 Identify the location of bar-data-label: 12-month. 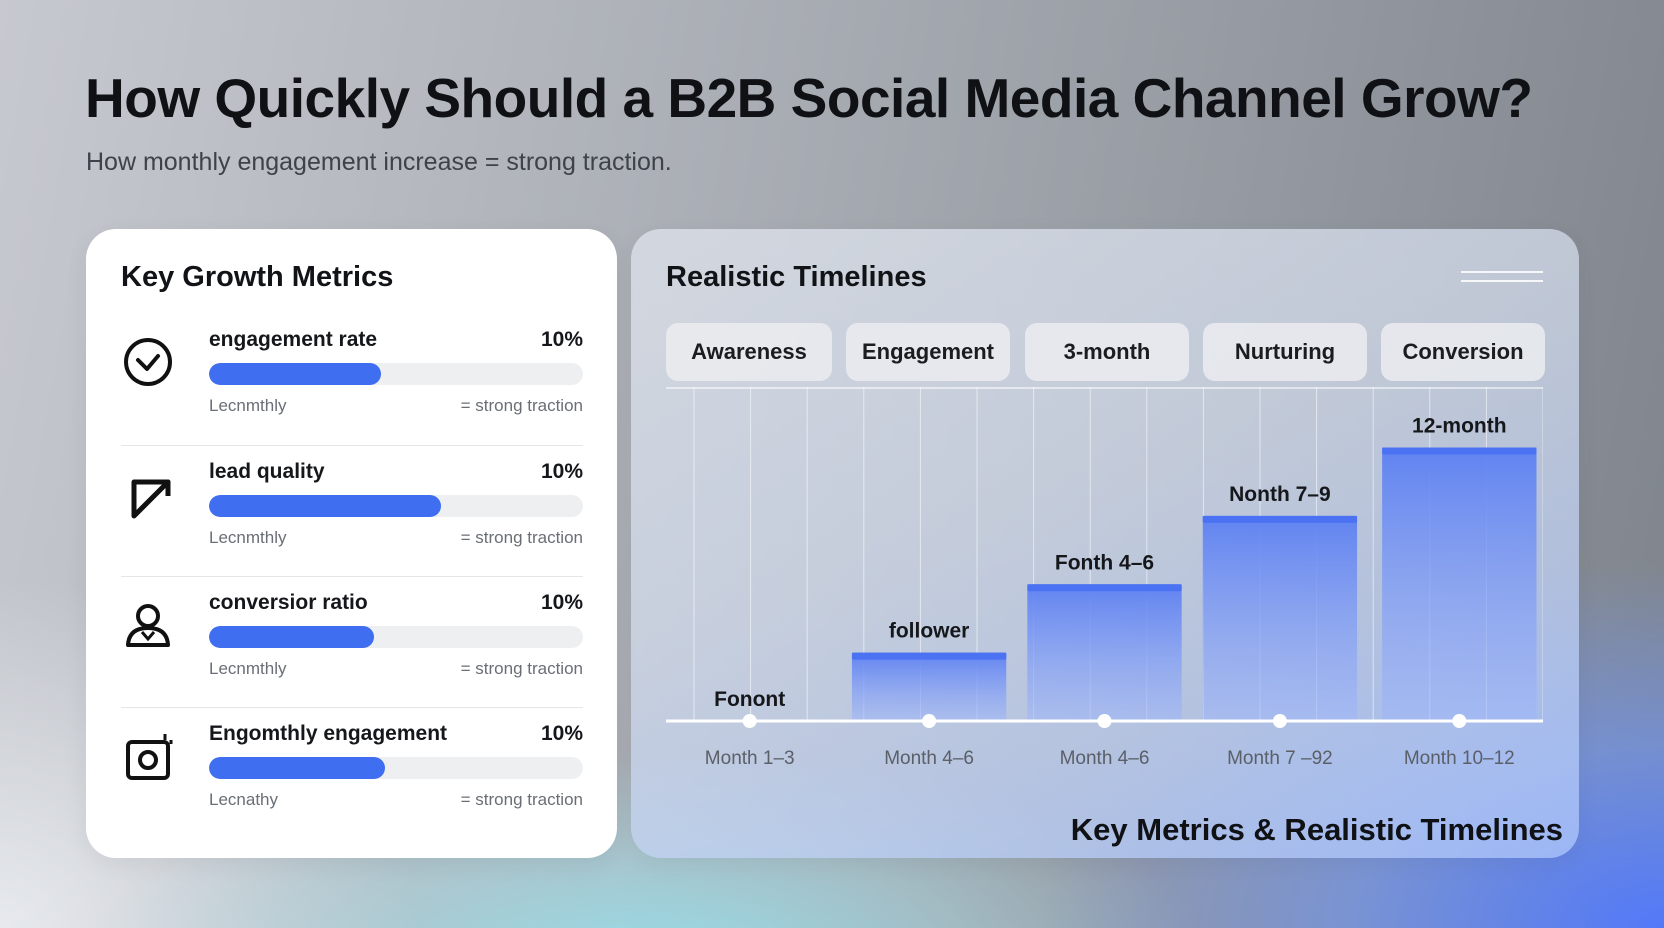
(1459, 426).